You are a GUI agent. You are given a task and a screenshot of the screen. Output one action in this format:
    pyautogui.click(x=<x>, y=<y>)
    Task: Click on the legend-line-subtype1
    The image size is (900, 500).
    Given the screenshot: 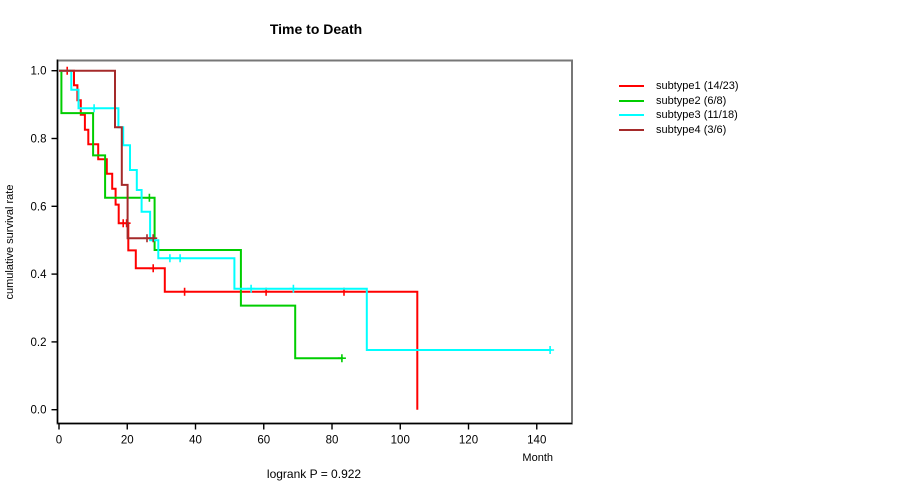 What is the action you would take?
    pyautogui.click(x=631, y=86)
    